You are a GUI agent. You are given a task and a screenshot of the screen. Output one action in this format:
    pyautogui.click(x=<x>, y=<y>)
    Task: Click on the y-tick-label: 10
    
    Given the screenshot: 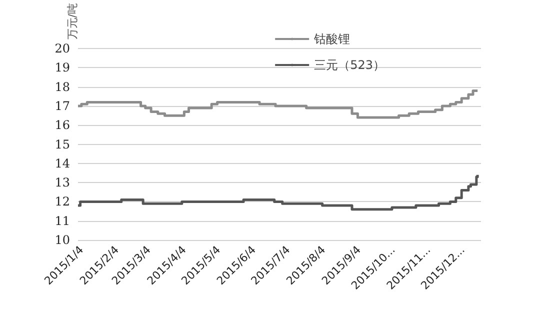 What is the action you would take?
    pyautogui.click(x=62, y=240)
    